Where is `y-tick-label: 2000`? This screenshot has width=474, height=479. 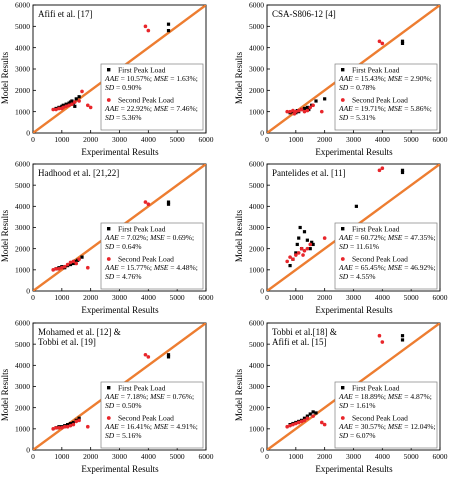
y-tick-label: 2000 is located at coordinates (256, 407).